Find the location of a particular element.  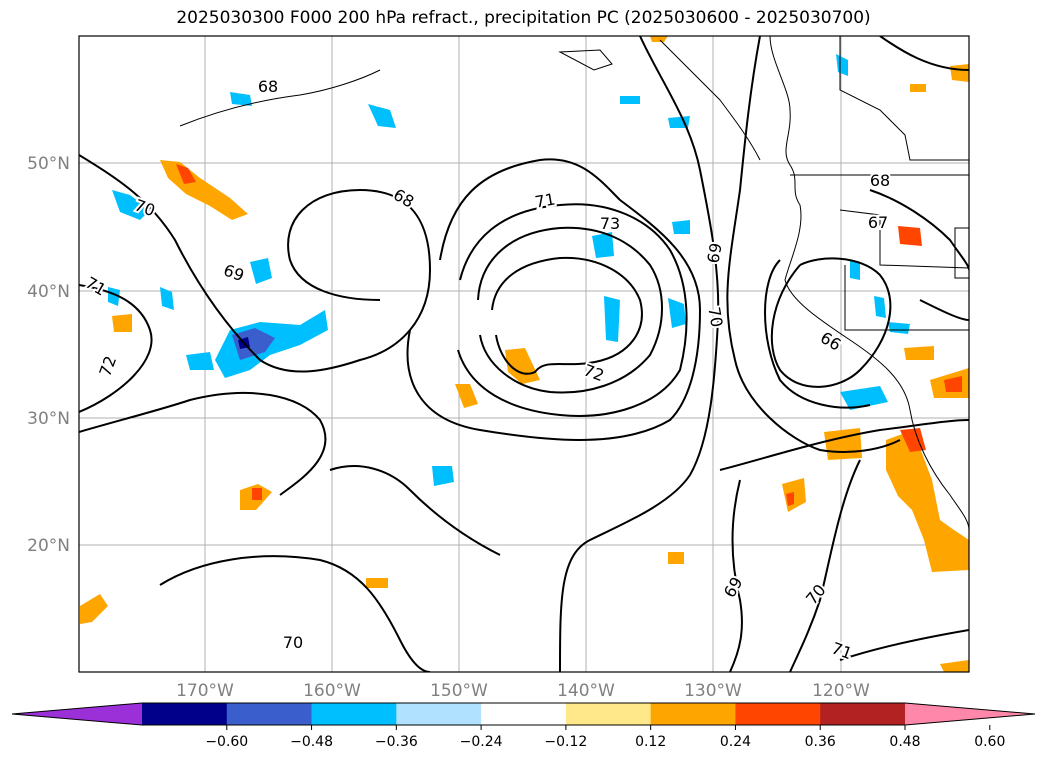

colorbar-tick-label: −0.36 is located at coordinates (396, 742).